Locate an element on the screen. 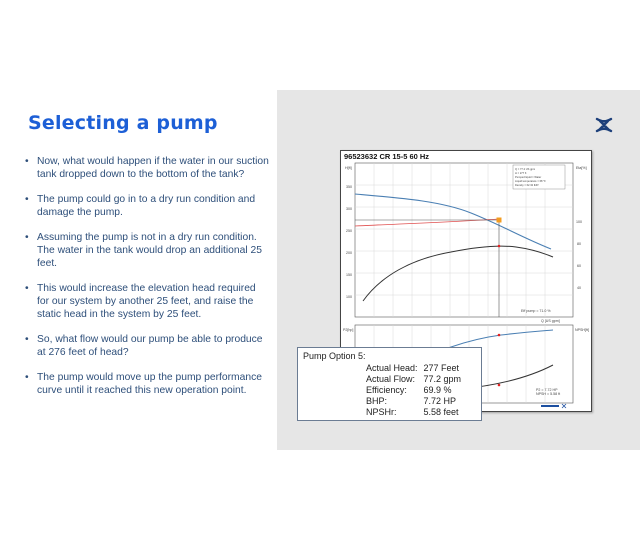  svg-text: NPSH = 5.58 ft is located at coordinates (548, 394).